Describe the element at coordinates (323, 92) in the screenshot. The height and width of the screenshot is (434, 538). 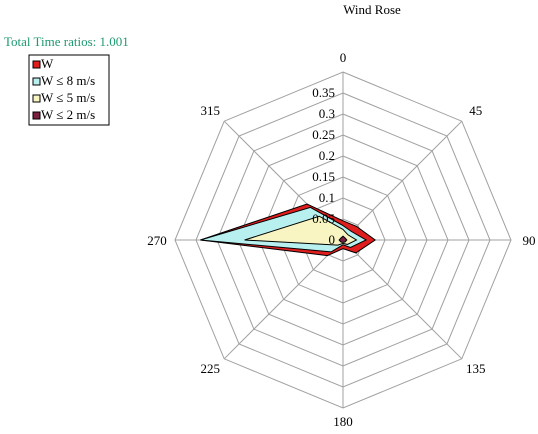
I see `radial-tick-label: 0.35` at that location.